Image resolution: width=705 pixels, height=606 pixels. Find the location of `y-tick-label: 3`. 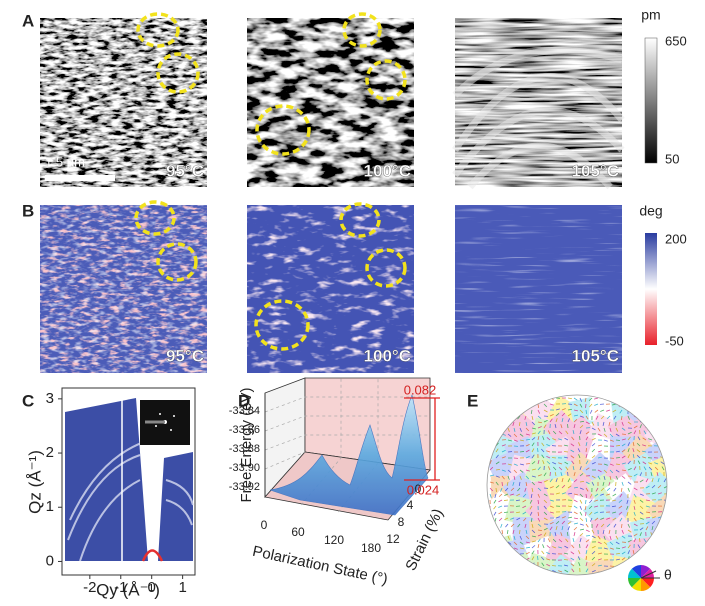

y-tick-label: 3 is located at coordinates (50, 398).